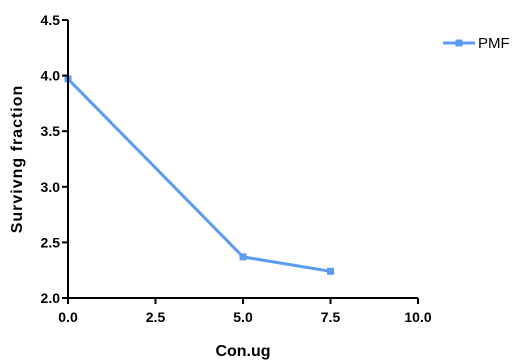 Image resolution: width=520 pixels, height=362 pixels. What do you see at coordinates (51, 242) in the screenshot?
I see `y-tick-label: 2.5` at bounding box center [51, 242].